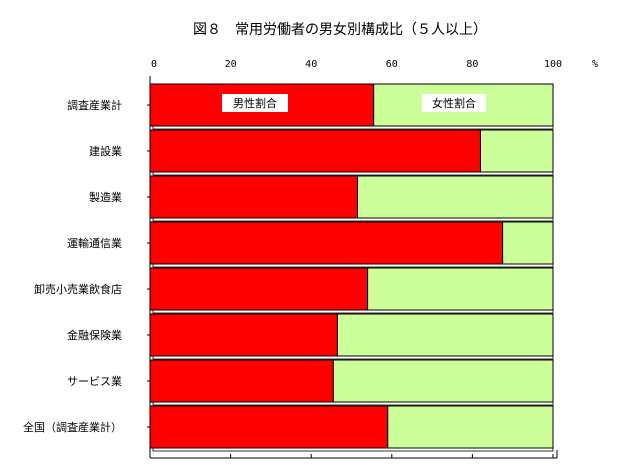 This screenshot has height=474, width=623. I want to click on legend-female-box, so click(454, 103).